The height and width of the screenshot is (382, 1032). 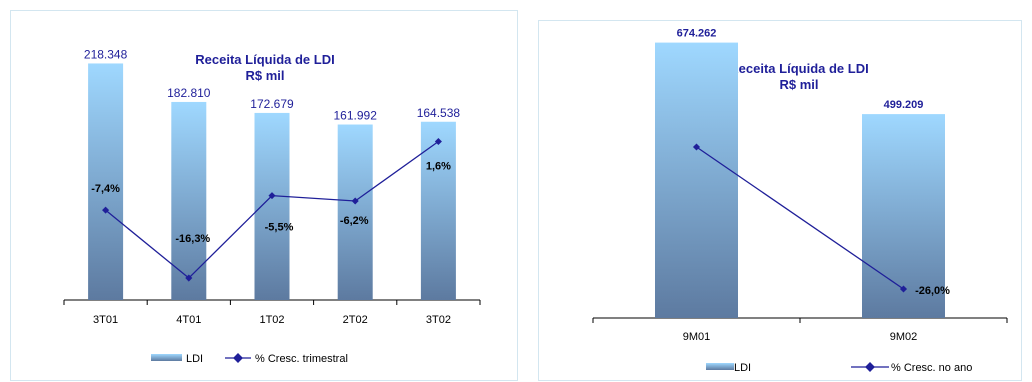 What do you see at coordinates (249, 359) in the screenshot?
I see `legend: LDI % Cresc. trimestral` at bounding box center [249, 359].